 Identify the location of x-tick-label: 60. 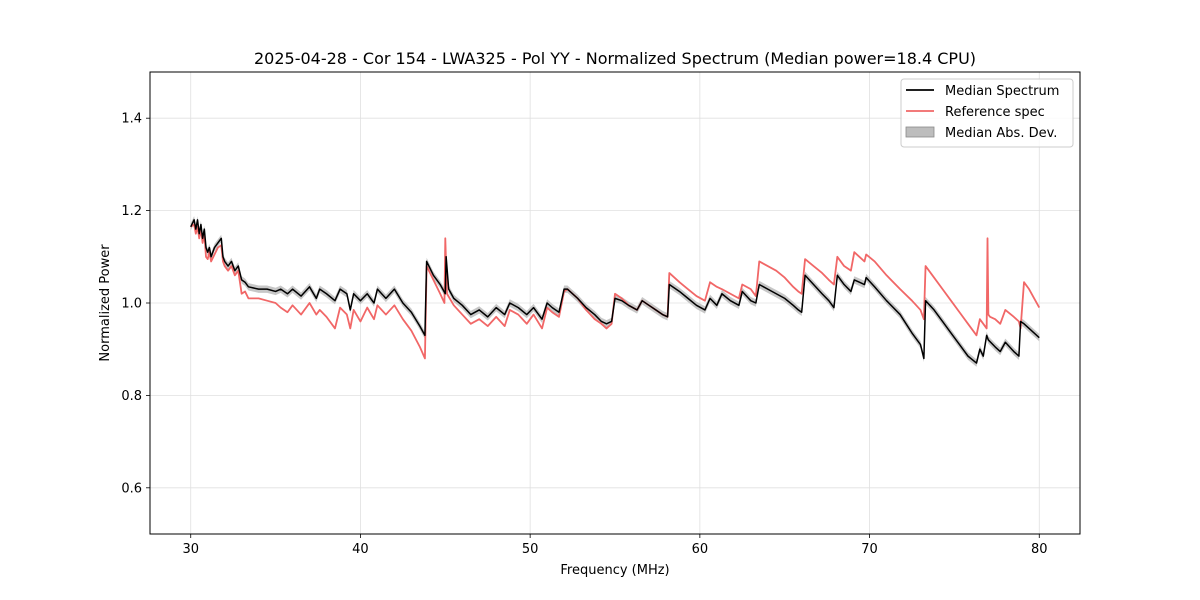
(700, 549).